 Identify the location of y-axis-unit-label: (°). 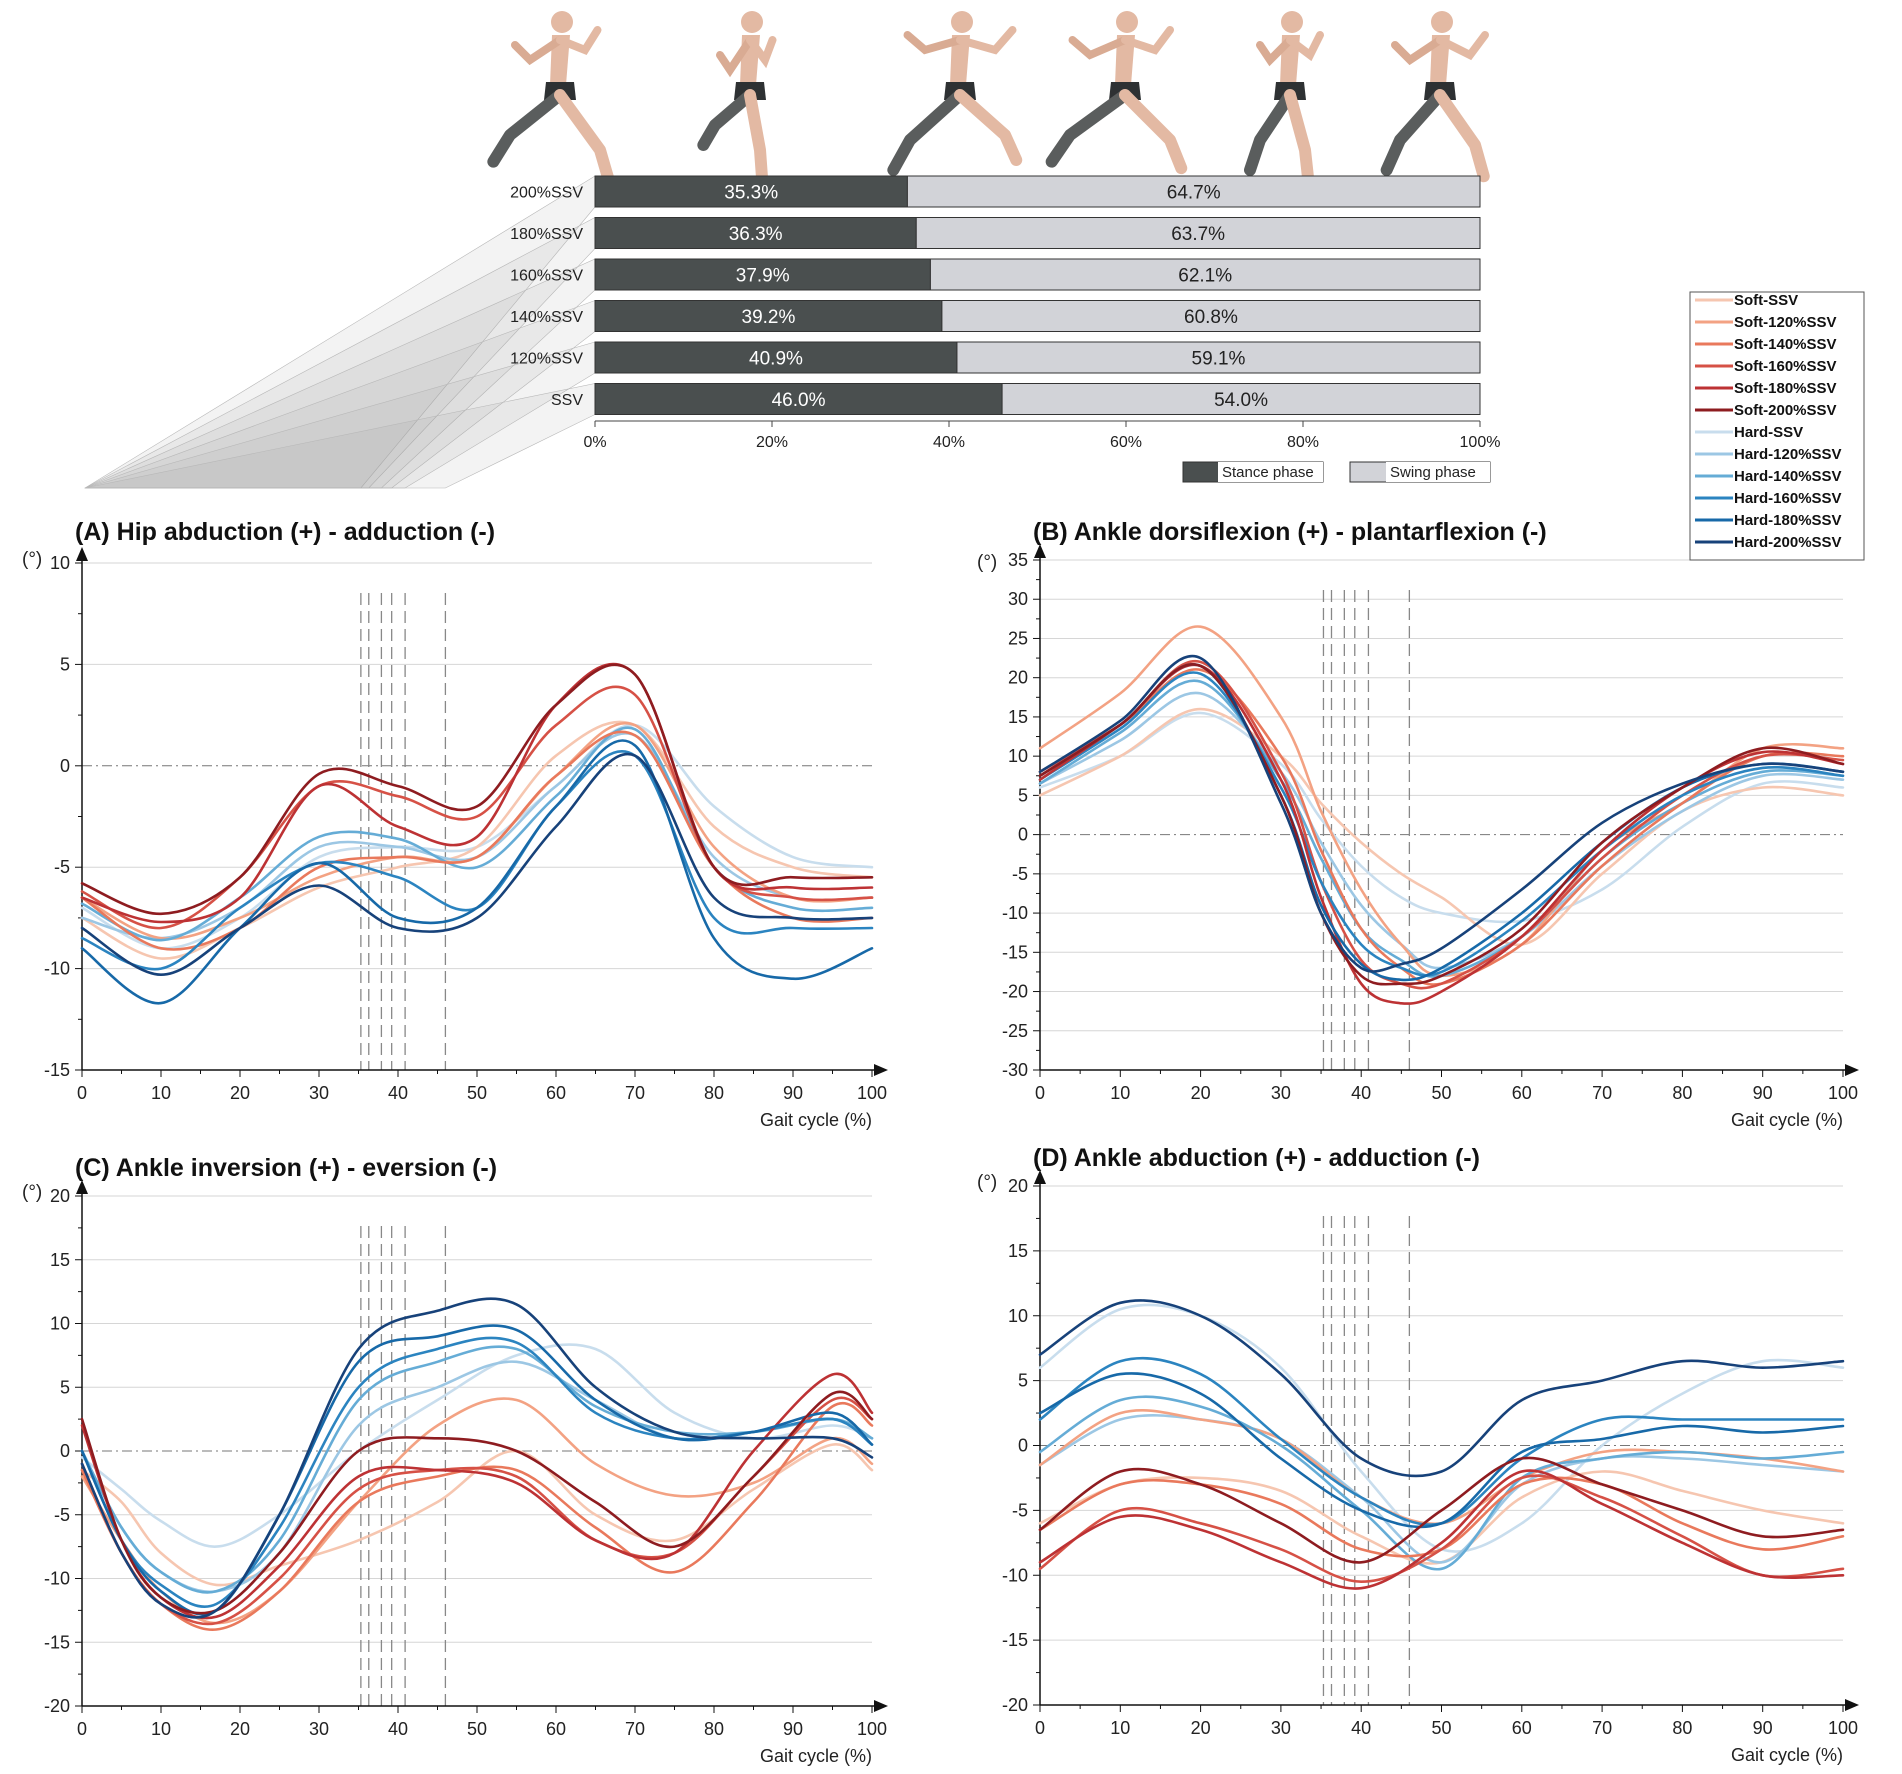
(987, 562).